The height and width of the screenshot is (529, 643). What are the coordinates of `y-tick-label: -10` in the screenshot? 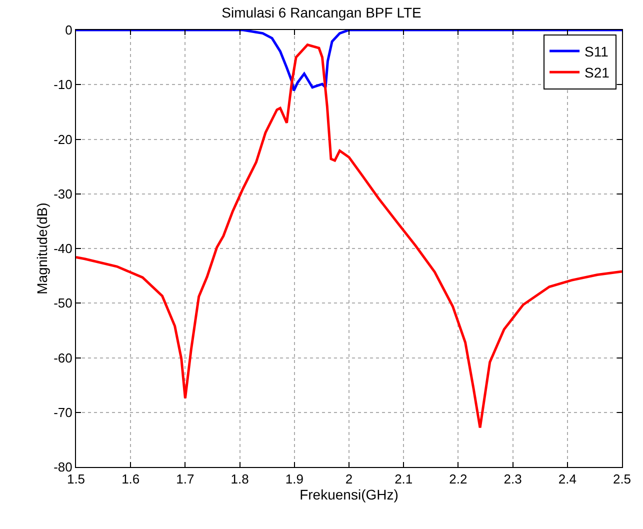 It's located at (63, 84).